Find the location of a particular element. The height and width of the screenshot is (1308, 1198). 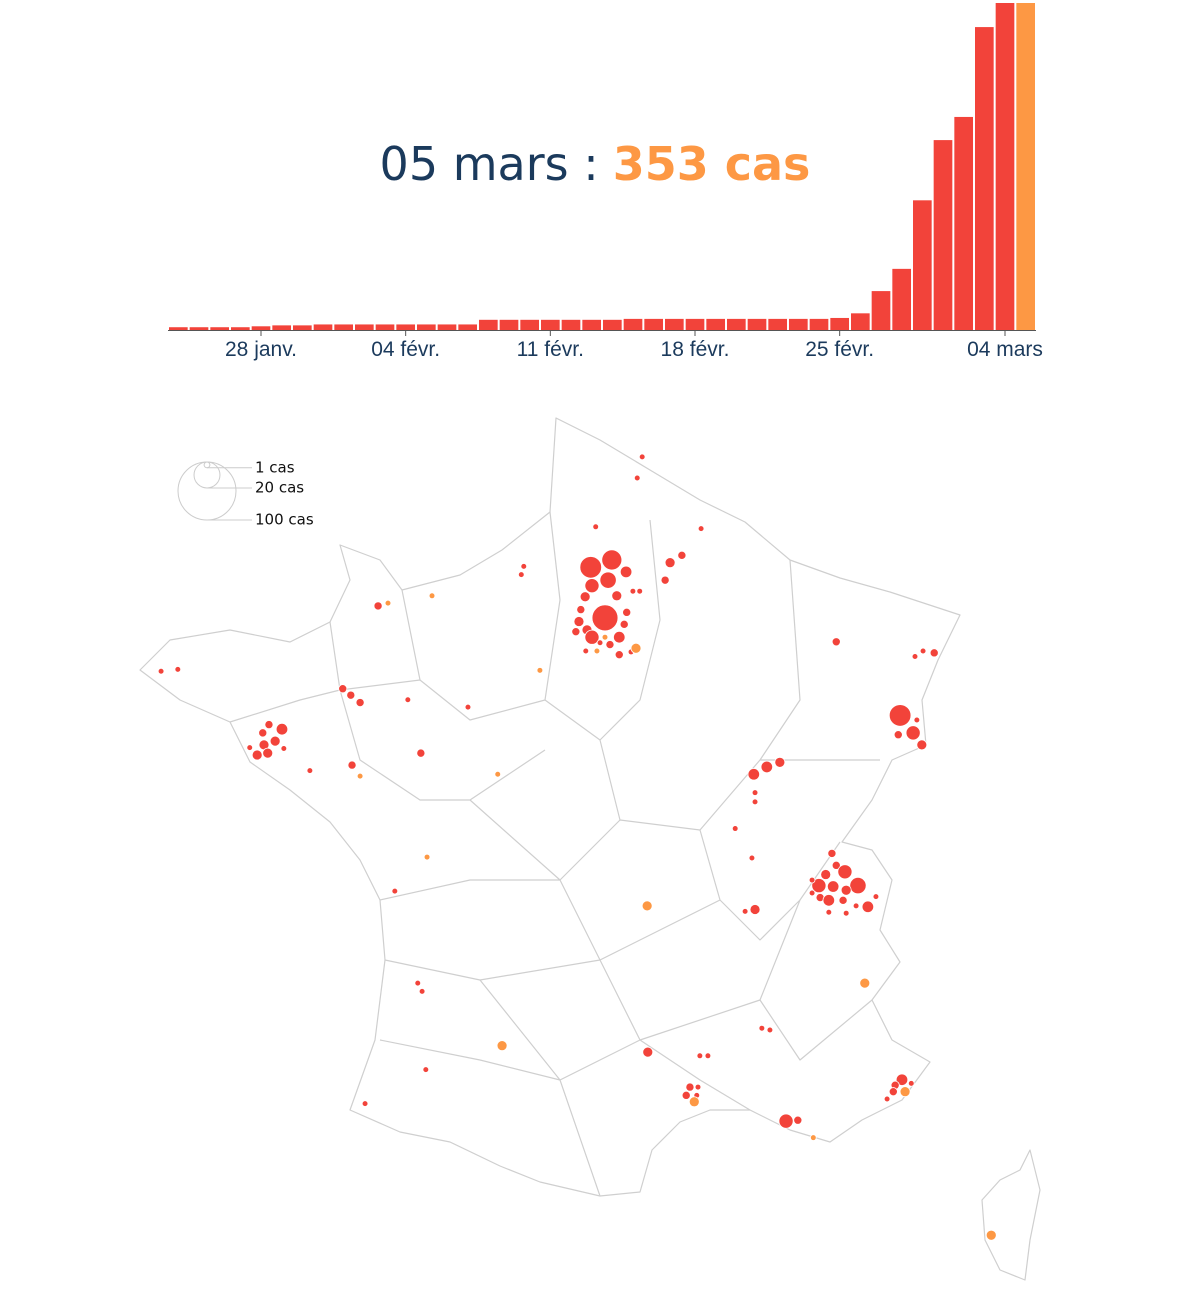

corsica is located at coordinates (1011, 1215).